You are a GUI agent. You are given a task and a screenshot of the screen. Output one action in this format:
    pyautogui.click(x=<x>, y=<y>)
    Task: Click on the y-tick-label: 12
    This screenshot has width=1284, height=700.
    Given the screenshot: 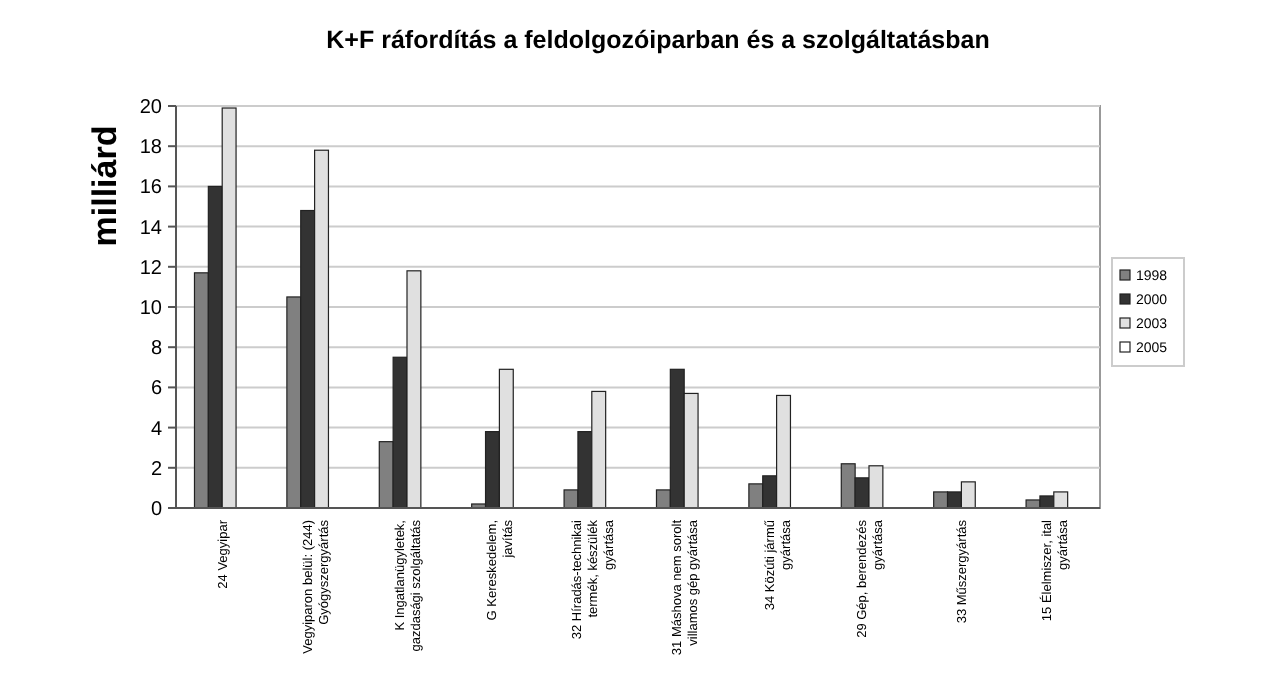 What is the action you would take?
    pyautogui.click(x=151, y=268)
    